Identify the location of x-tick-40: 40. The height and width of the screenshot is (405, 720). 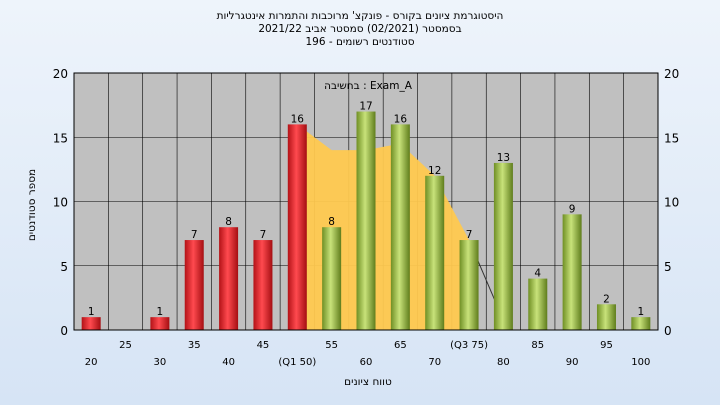
(228, 362).